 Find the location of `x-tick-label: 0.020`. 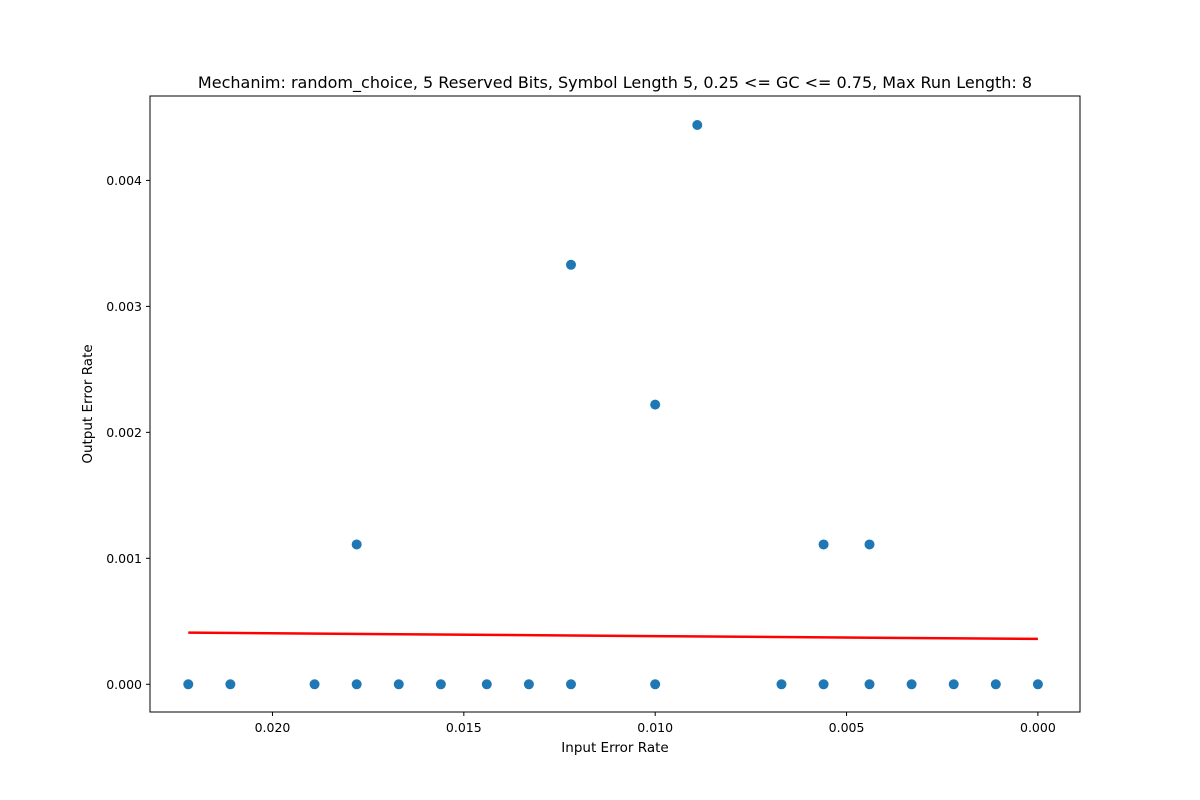

x-tick-label: 0.020 is located at coordinates (273, 727).